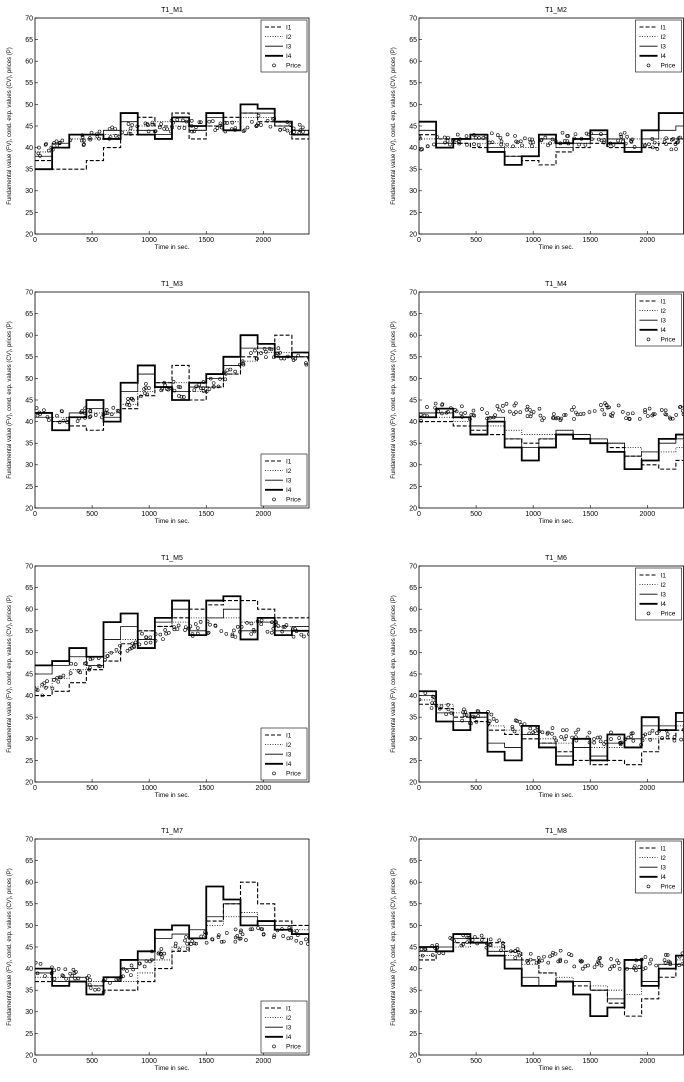 The height and width of the screenshot is (1082, 684). Describe the element at coordinates (172, 831) in the screenshot. I see `chart-title: T1_M7` at that location.